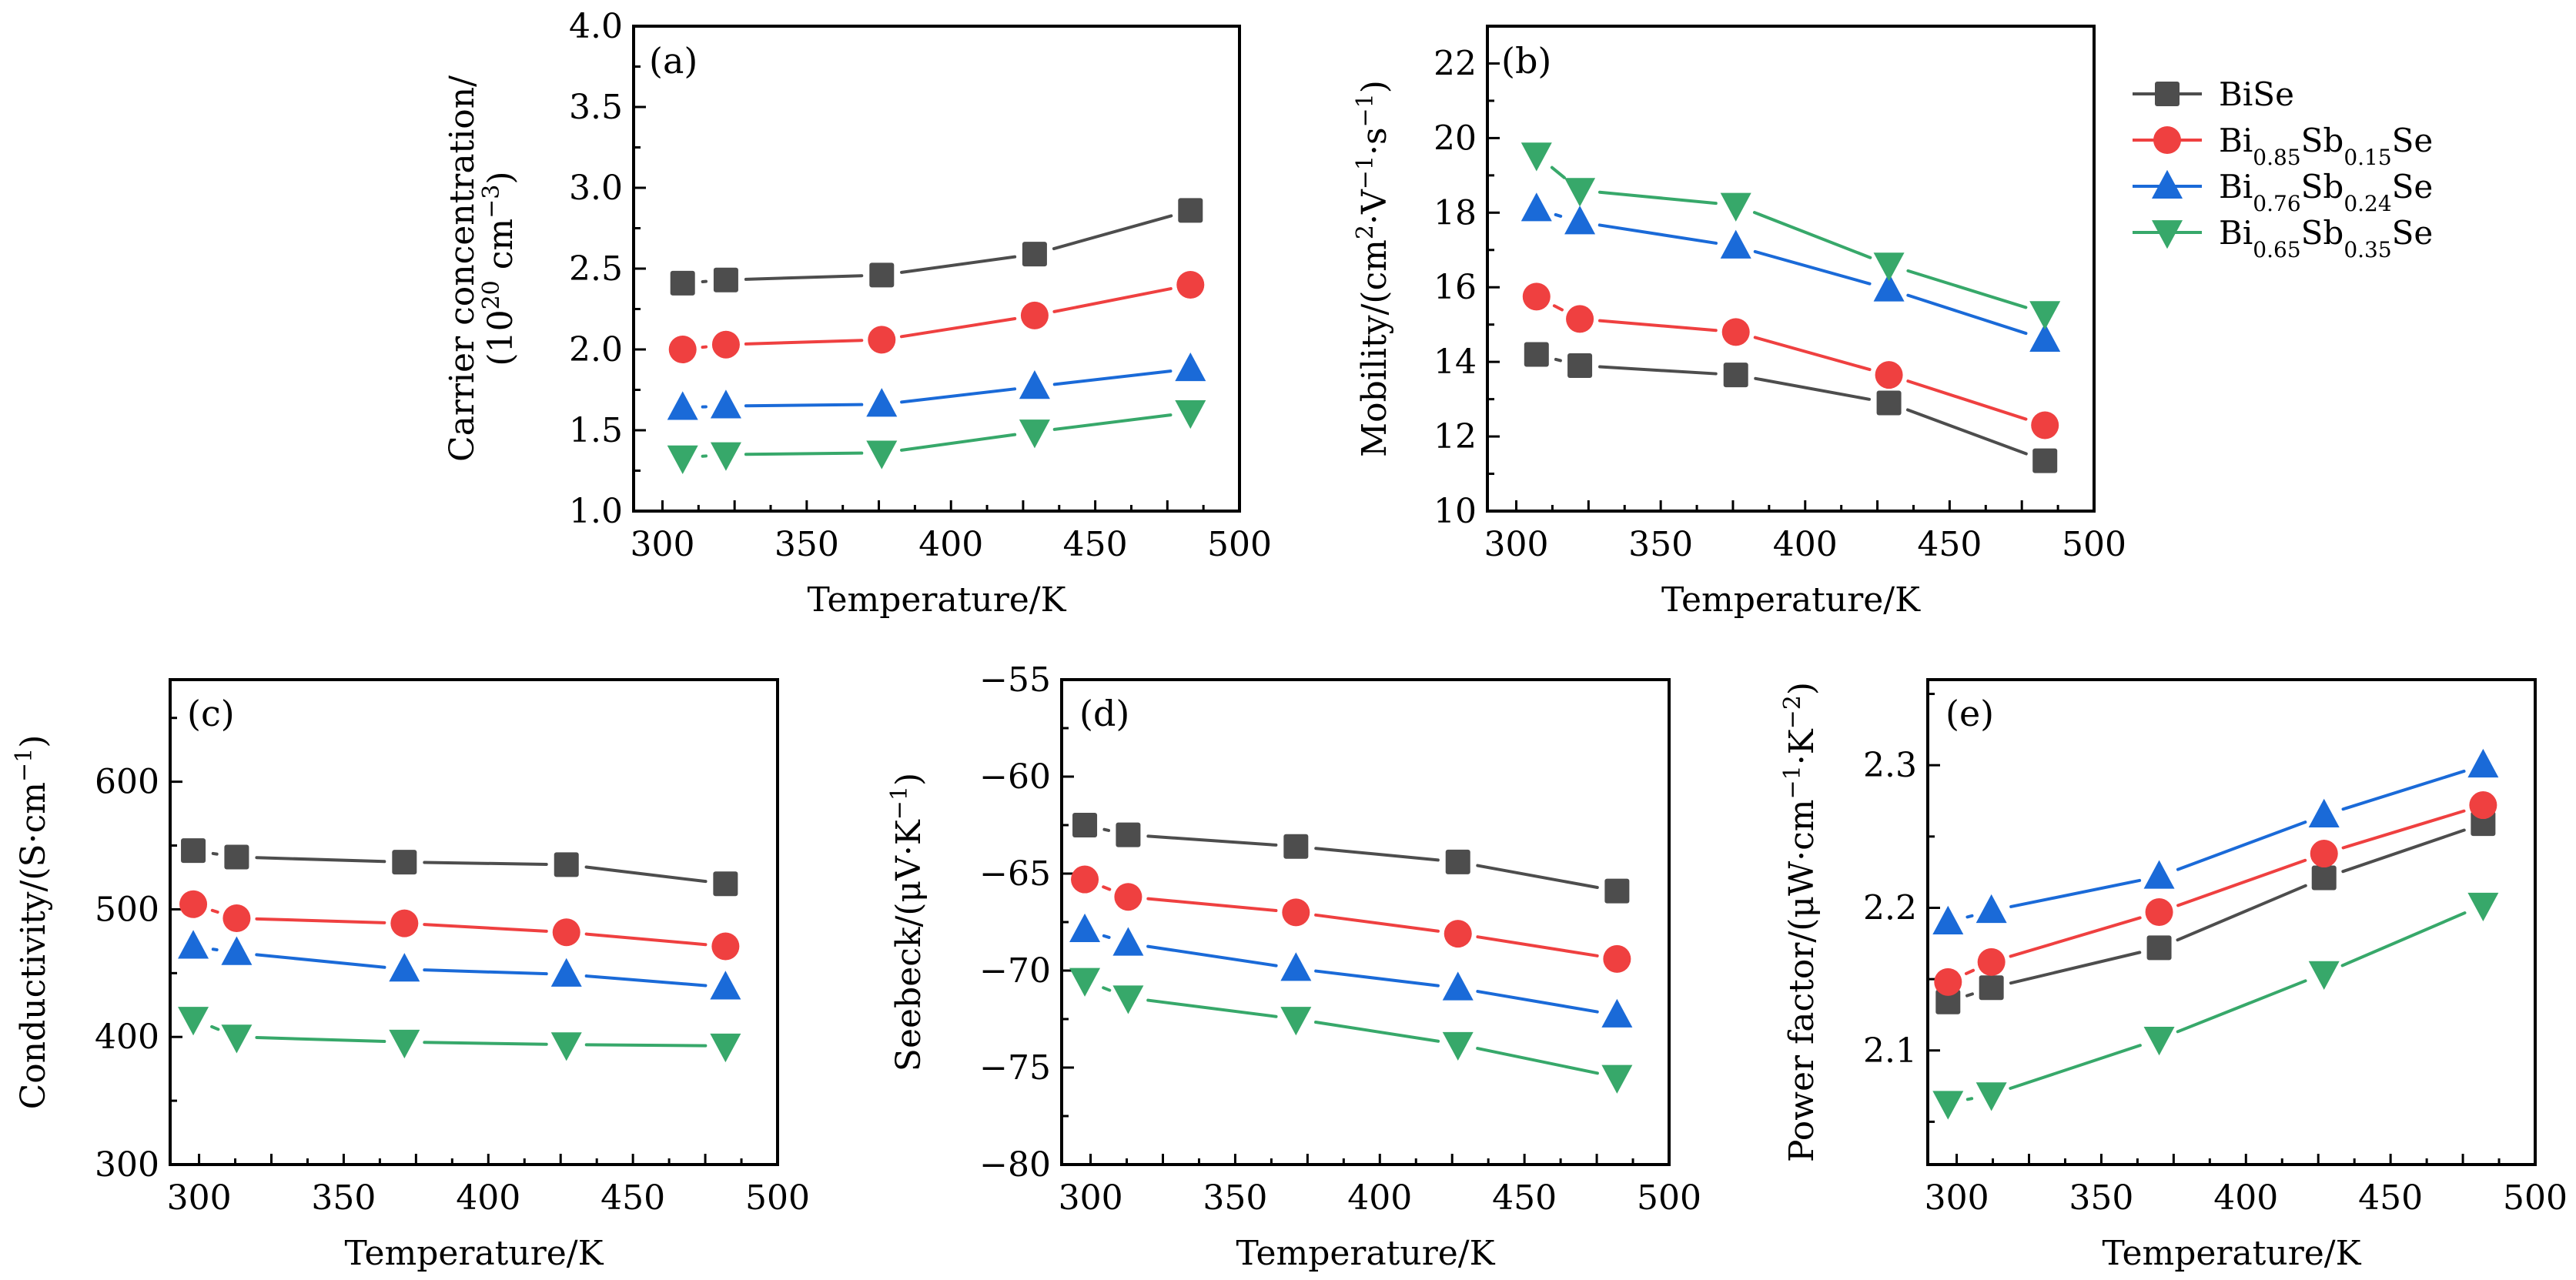 The image size is (2576, 1280). What do you see at coordinates (1015, 874) in the screenshot?
I see `y-tick-label: −65` at bounding box center [1015, 874].